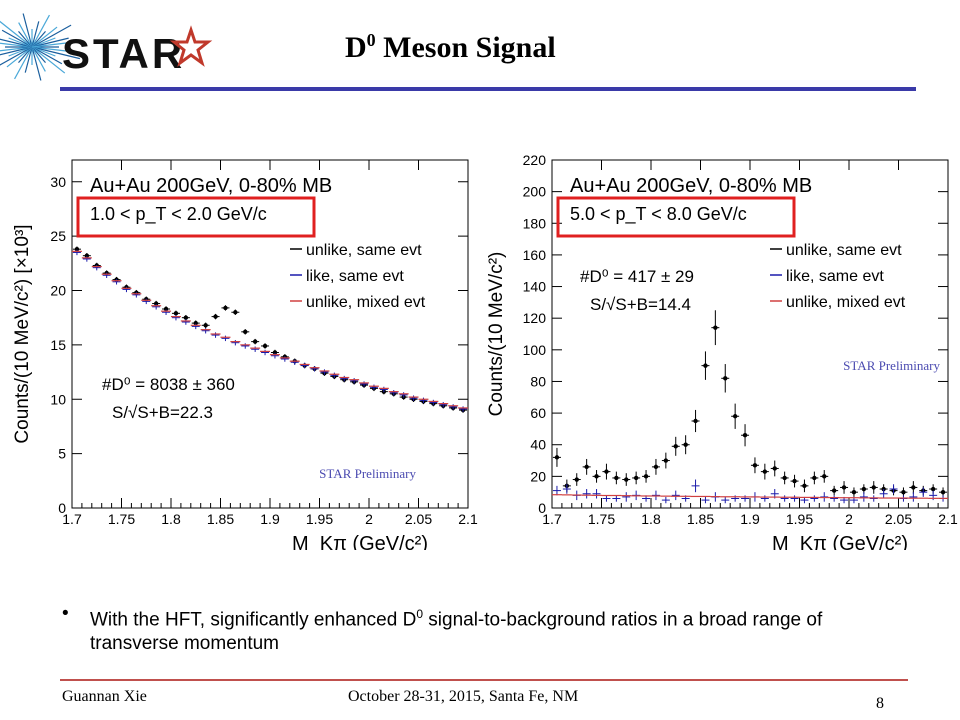 Image resolution: width=960 pixels, height=720 pixels. I want to click on legend-entry: unlike, same evt, so click(364, 250).